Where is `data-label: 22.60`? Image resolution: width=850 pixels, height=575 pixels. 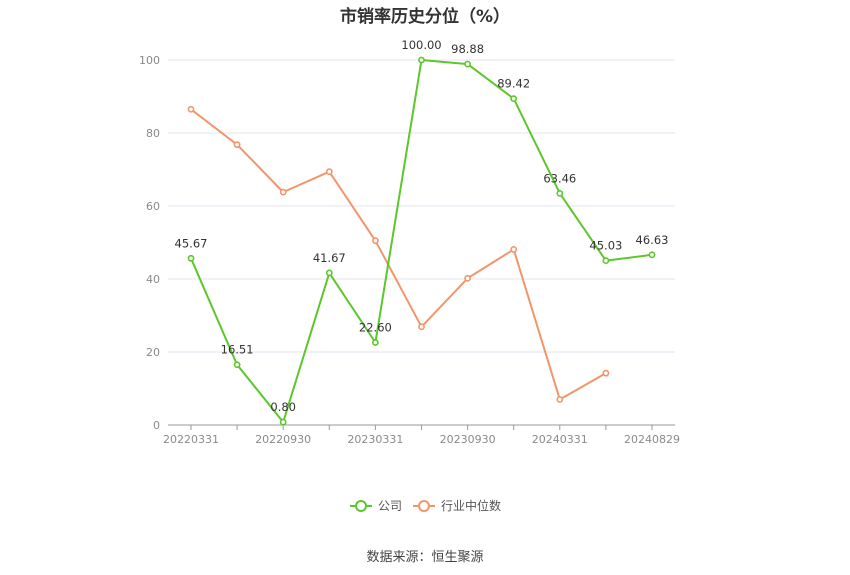
data-label: 22.60 is located at coordinates (375, 328).